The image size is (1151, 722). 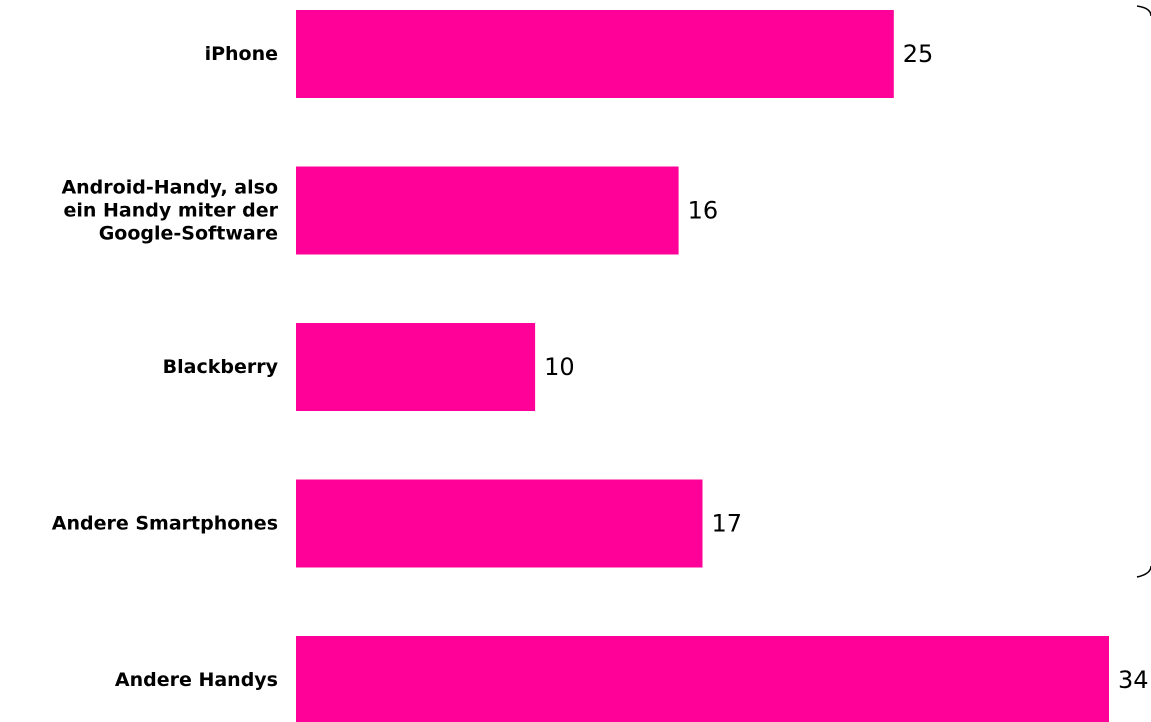 I want to click on category-label: Blackberry, so click(x=221, y=367).